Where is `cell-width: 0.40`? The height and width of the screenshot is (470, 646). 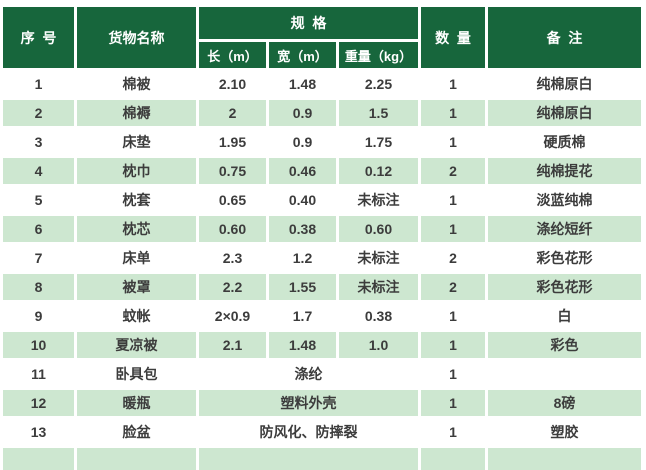
cell-width: 0.40 is located at coordinates (302, 200).